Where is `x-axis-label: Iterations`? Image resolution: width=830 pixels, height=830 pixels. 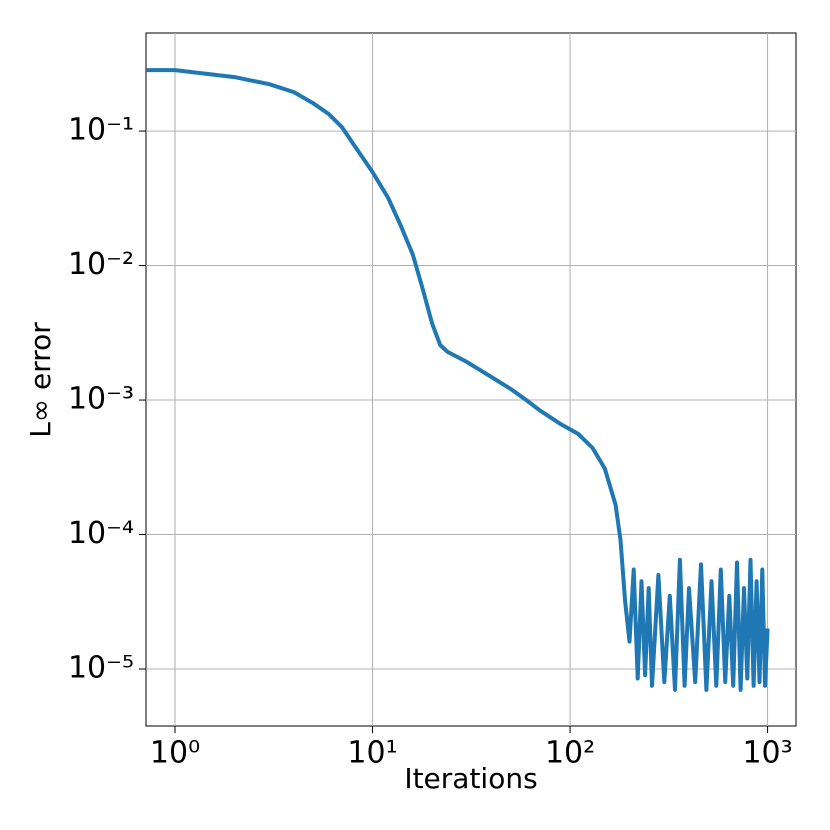
x-axis-label: Iterations is located at coordinates (470, 778).